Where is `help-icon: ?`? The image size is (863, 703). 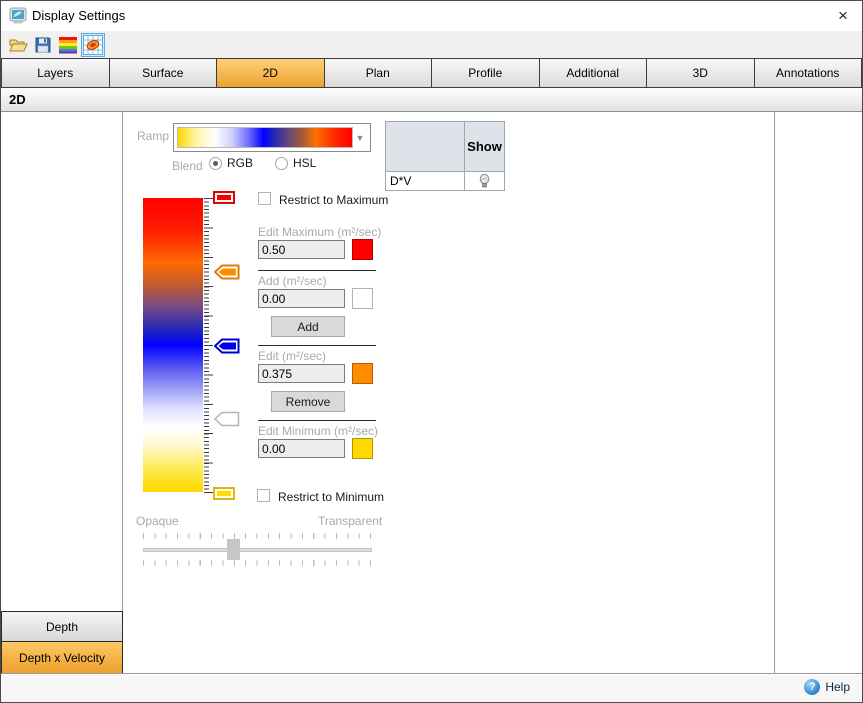 help-icon: ? is located at coordinates (812, 687).